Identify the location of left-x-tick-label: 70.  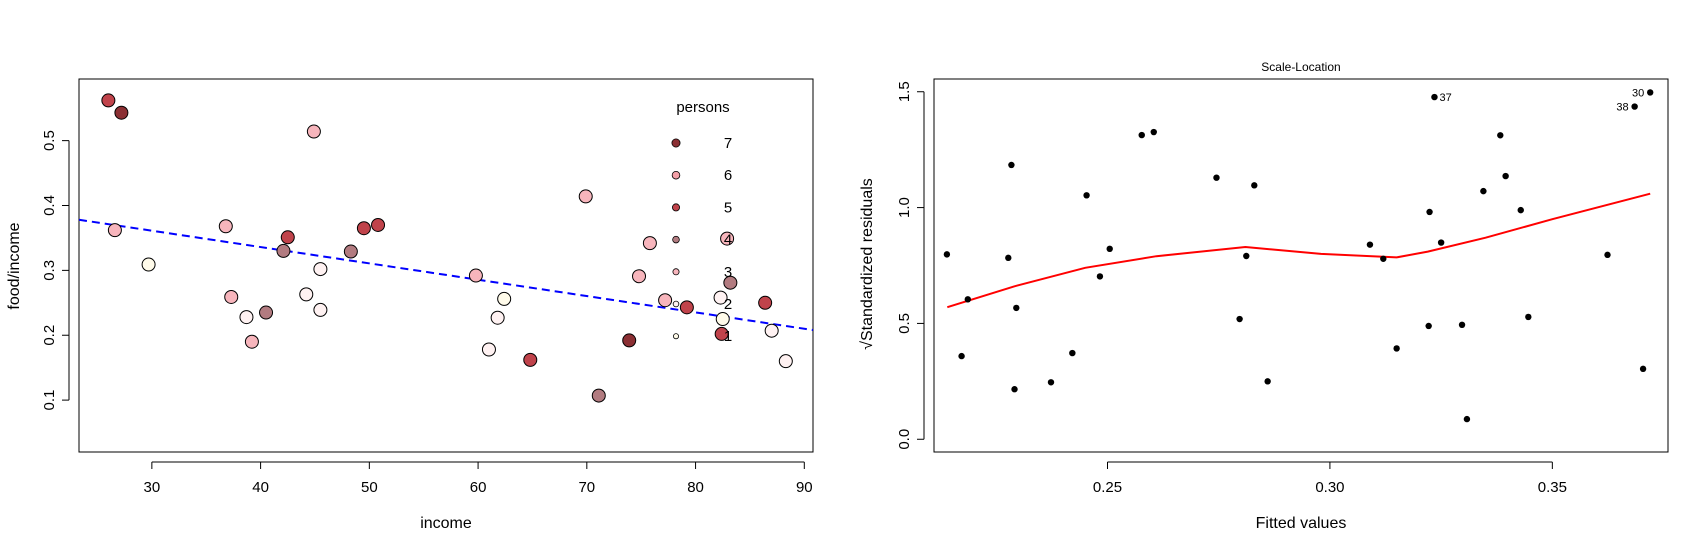
(586, 487).